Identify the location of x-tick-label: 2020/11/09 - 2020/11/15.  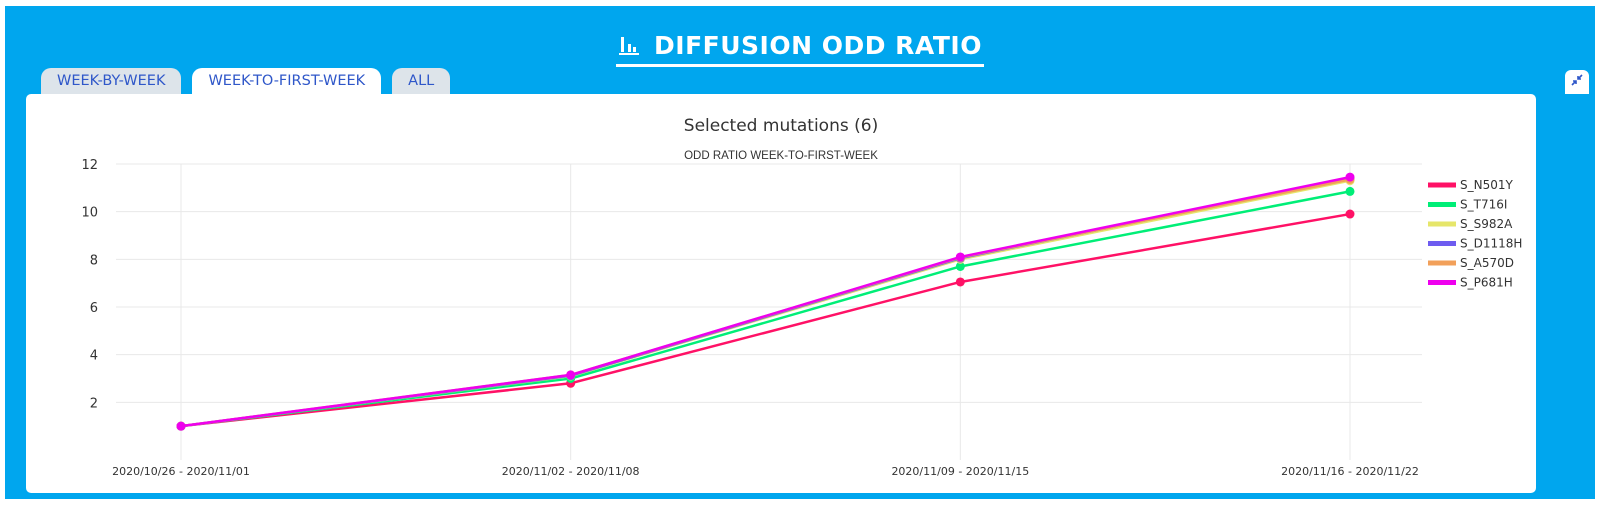
(960, 471).